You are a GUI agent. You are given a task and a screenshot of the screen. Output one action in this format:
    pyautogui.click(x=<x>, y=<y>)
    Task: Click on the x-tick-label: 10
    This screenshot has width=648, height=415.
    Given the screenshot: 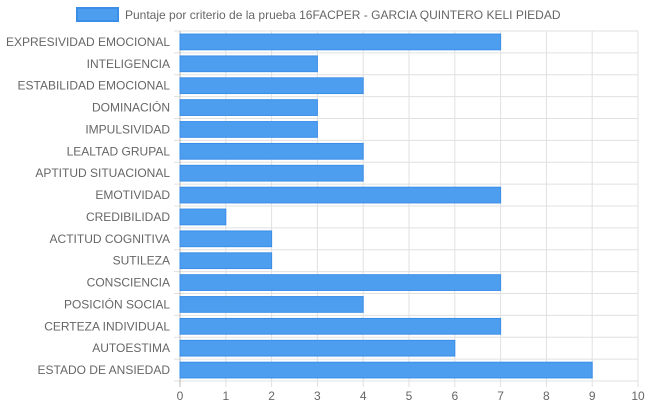 What is the action you would take?
    pyautogui.click(x=638, y=396)
    